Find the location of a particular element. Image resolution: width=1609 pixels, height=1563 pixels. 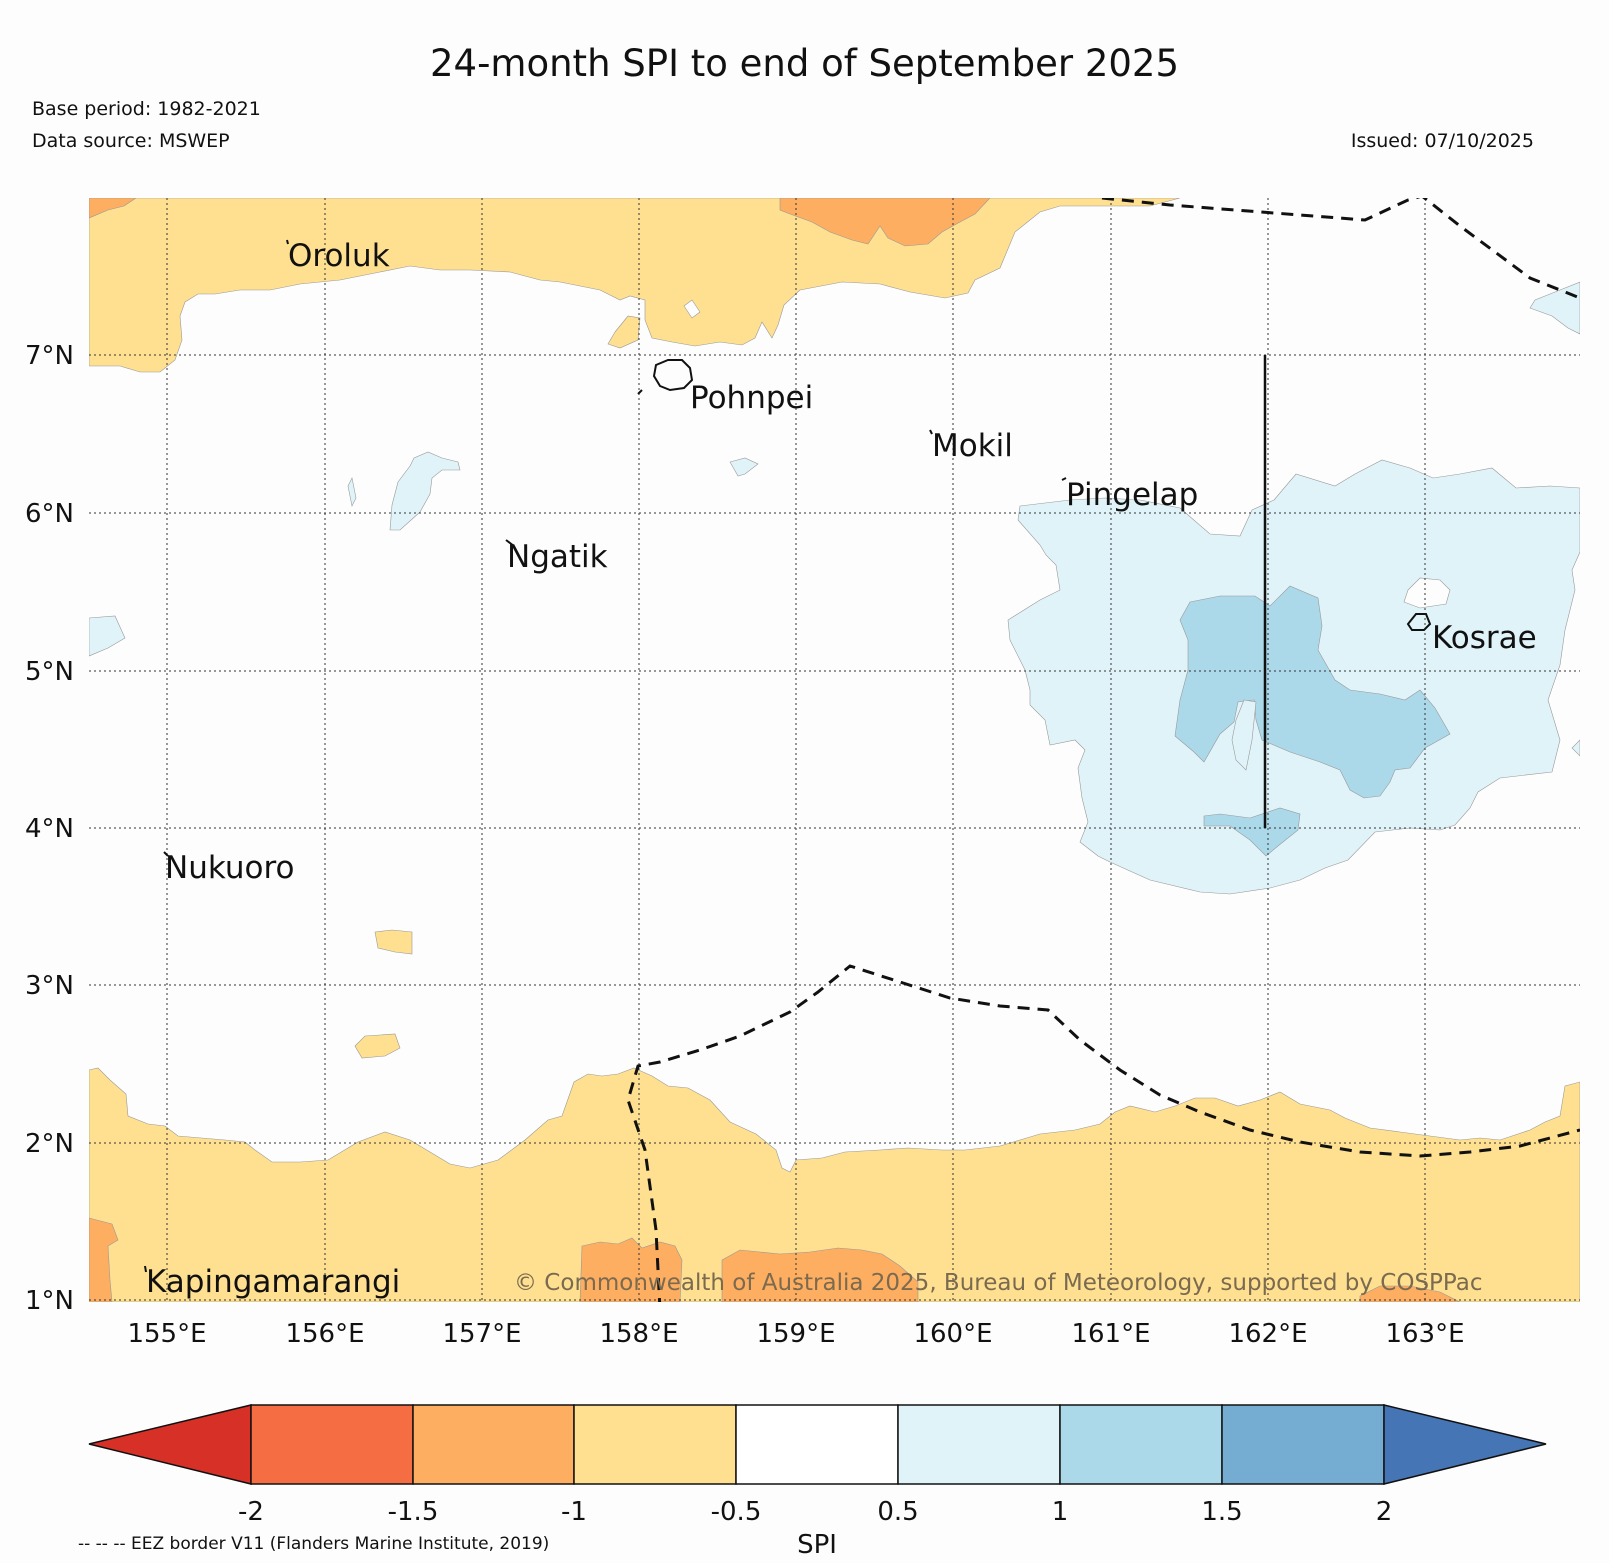

lat-label-2n: 2°N is located at coordinates (49, 1144).